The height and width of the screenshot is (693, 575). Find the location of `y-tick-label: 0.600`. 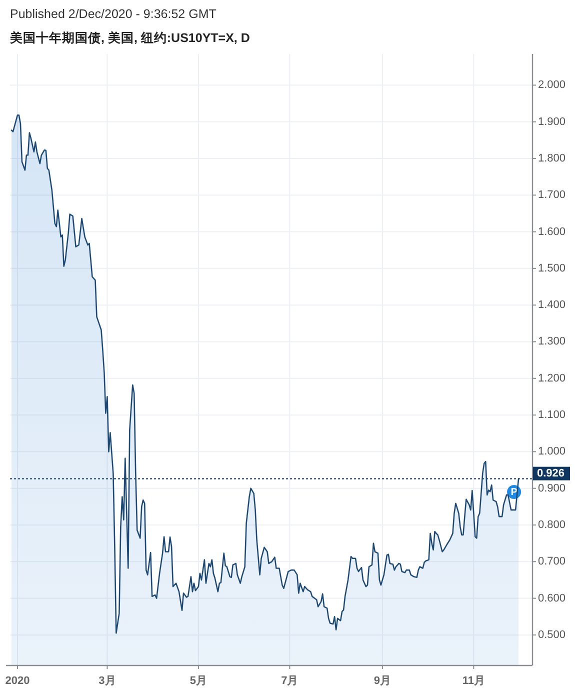

y-tick-label: 0.600 is located at coordinates (552, 598).